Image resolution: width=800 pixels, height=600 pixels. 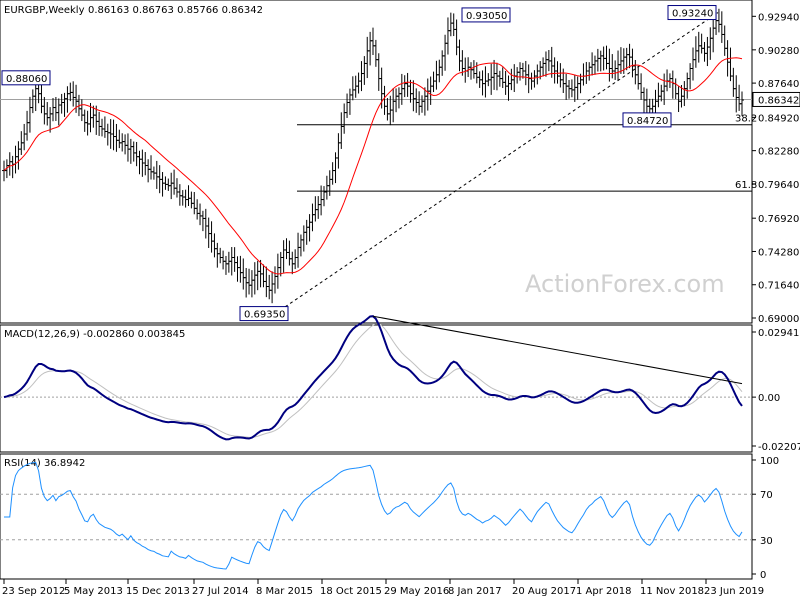 I want to click on x-tick-label: 23 Sep 2012, so click(x=33, y=591).